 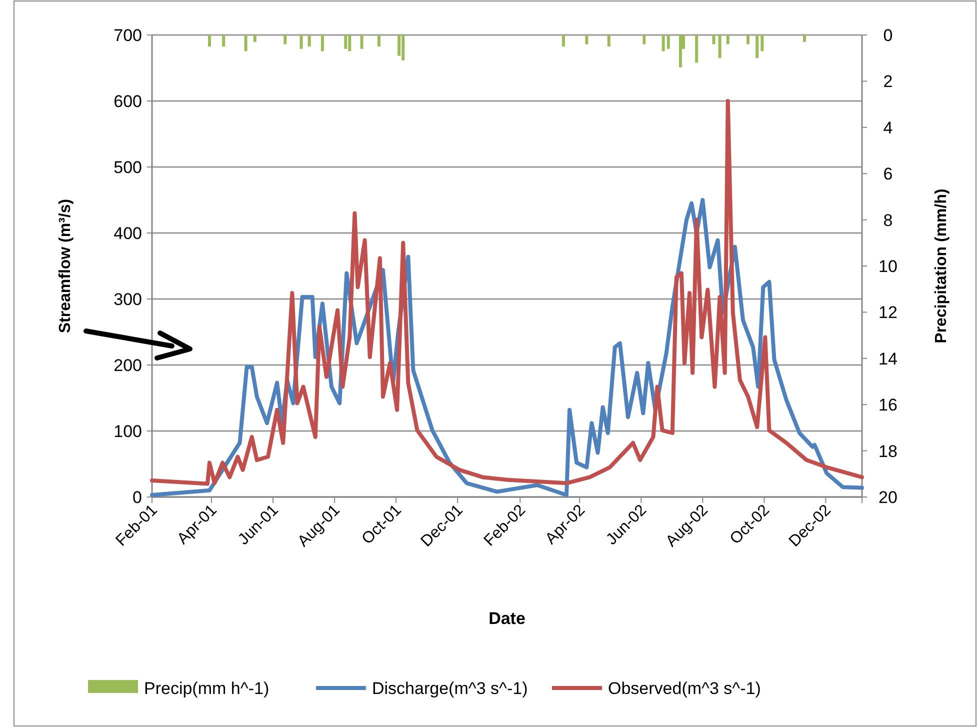 What do you see at coordinates (450, 688) in the screenshot?
I see `legend-label: Discharge(m^3 s^-1)` at bounding box center [450, 688].